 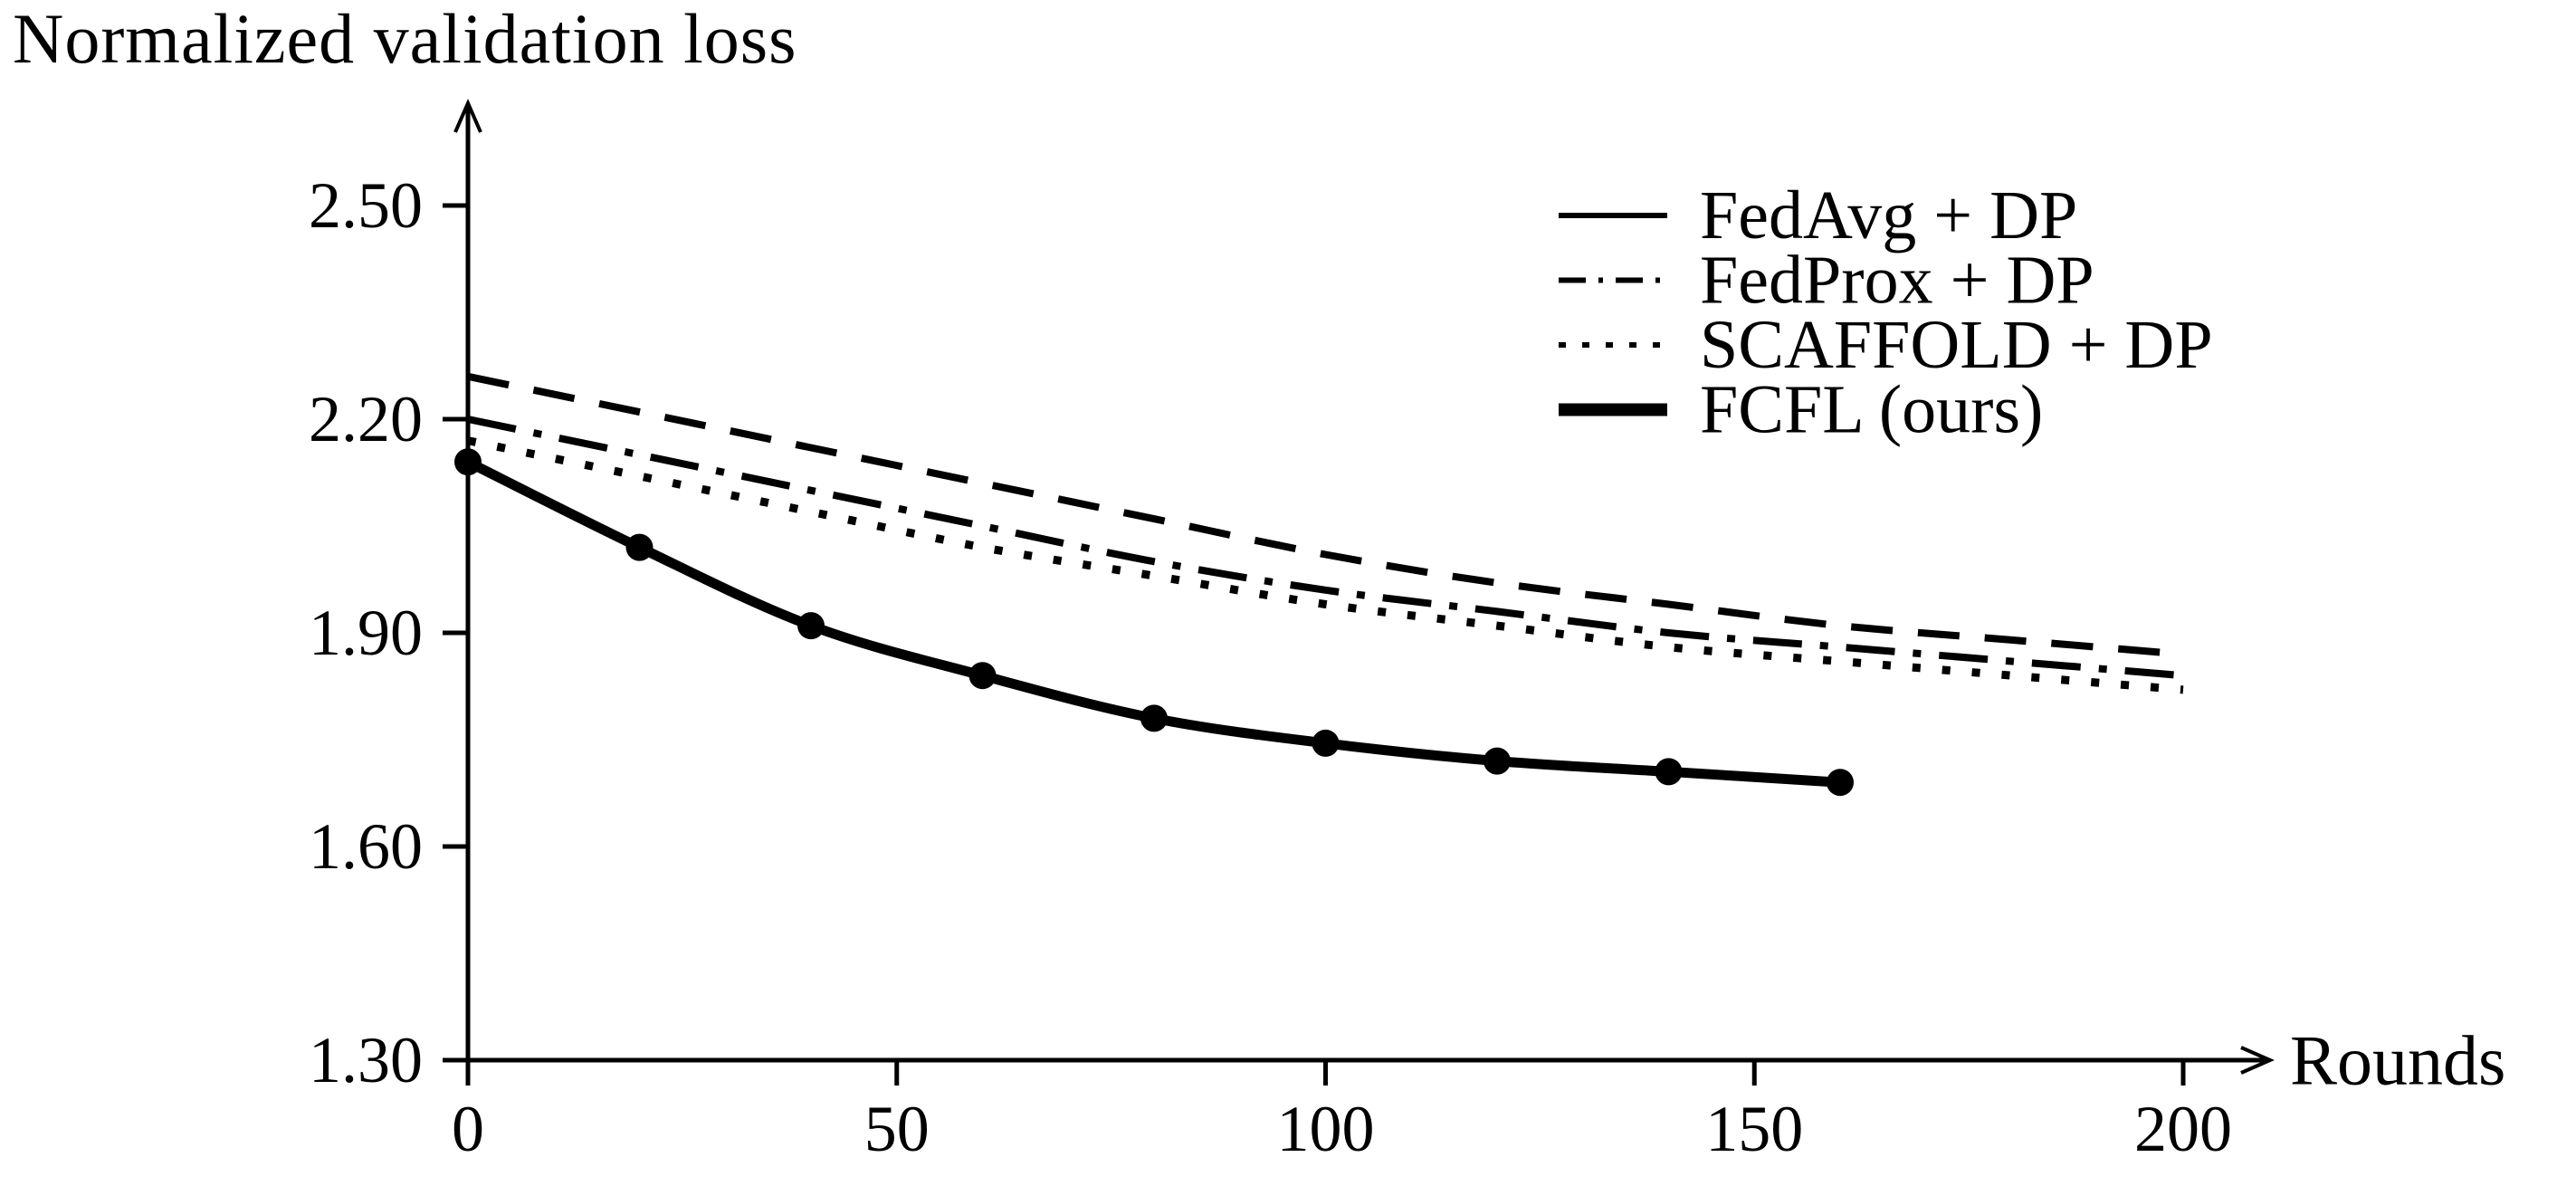 I want to click on y-tick-label: 2.50, so click(x=366, y=205).